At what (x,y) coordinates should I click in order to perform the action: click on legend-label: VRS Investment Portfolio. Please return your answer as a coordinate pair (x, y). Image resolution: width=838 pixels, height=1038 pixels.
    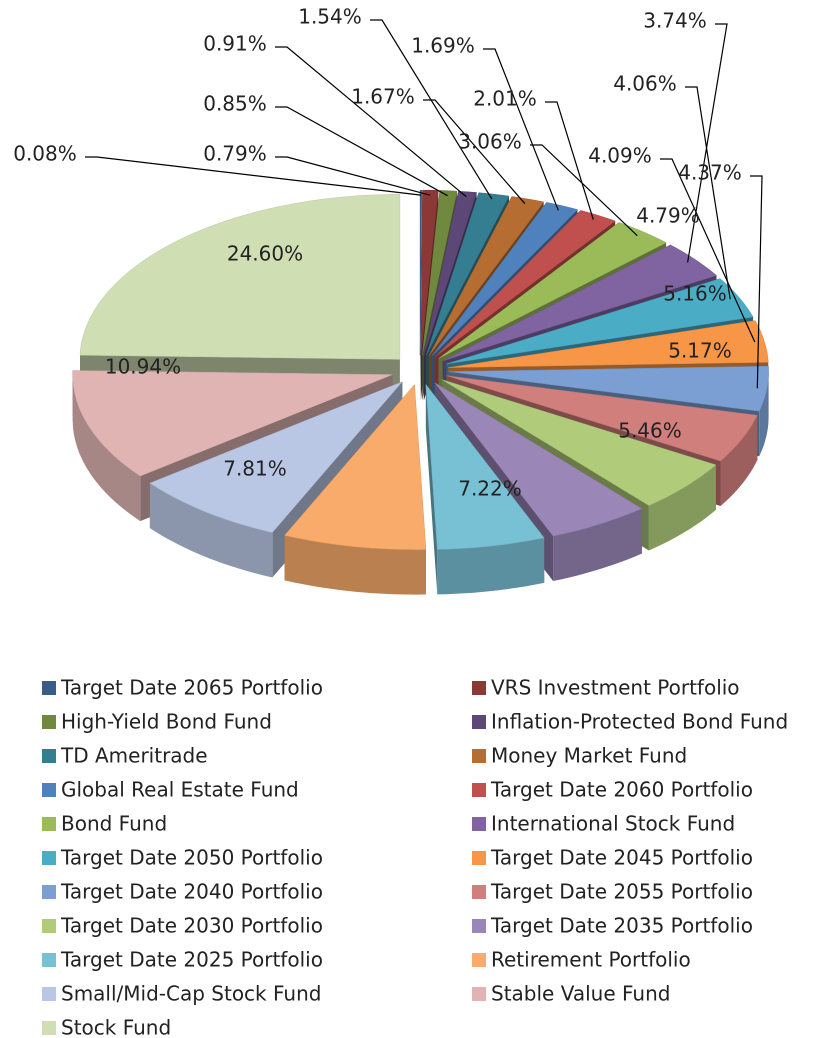
    Looking at the image, I should click on (615, 688).